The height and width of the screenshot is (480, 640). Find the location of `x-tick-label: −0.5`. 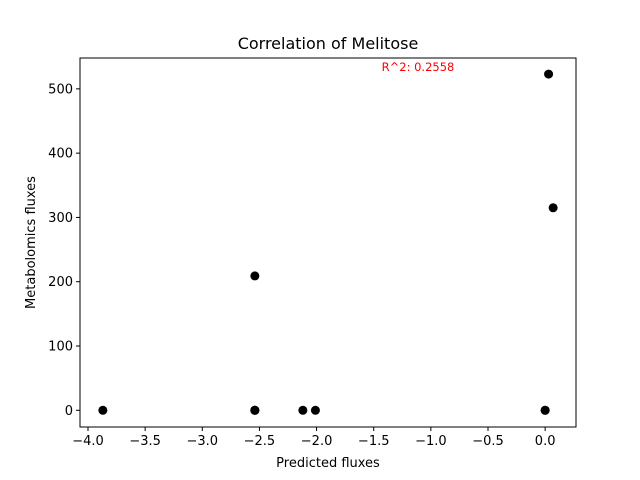

x-tick-label: −0.5 is located at coordinates (488, 441).